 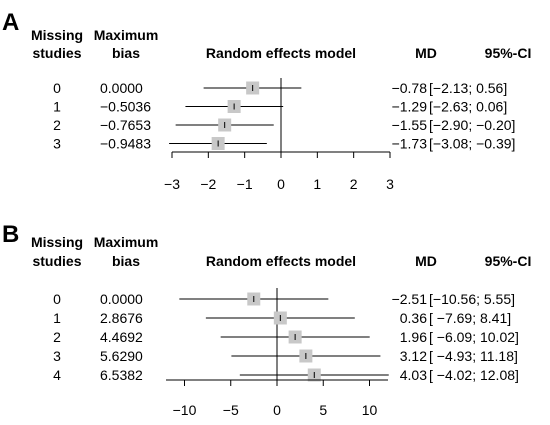 I want to click on maximum-bias-value: 6.5382, so click(x=121, y=375).